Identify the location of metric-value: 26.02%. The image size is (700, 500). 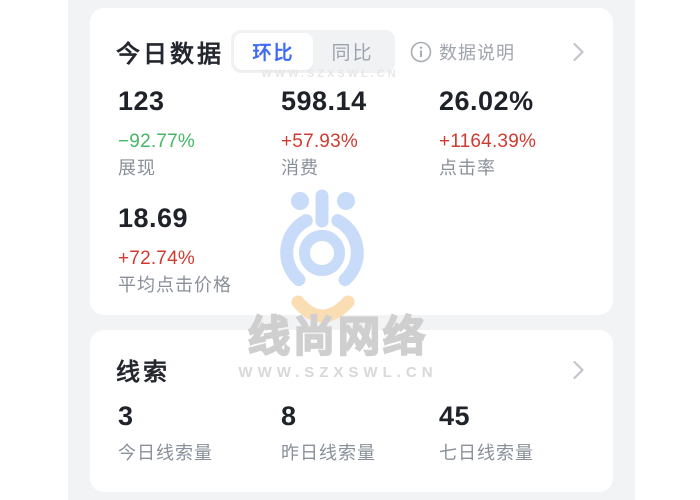
(486, 101).